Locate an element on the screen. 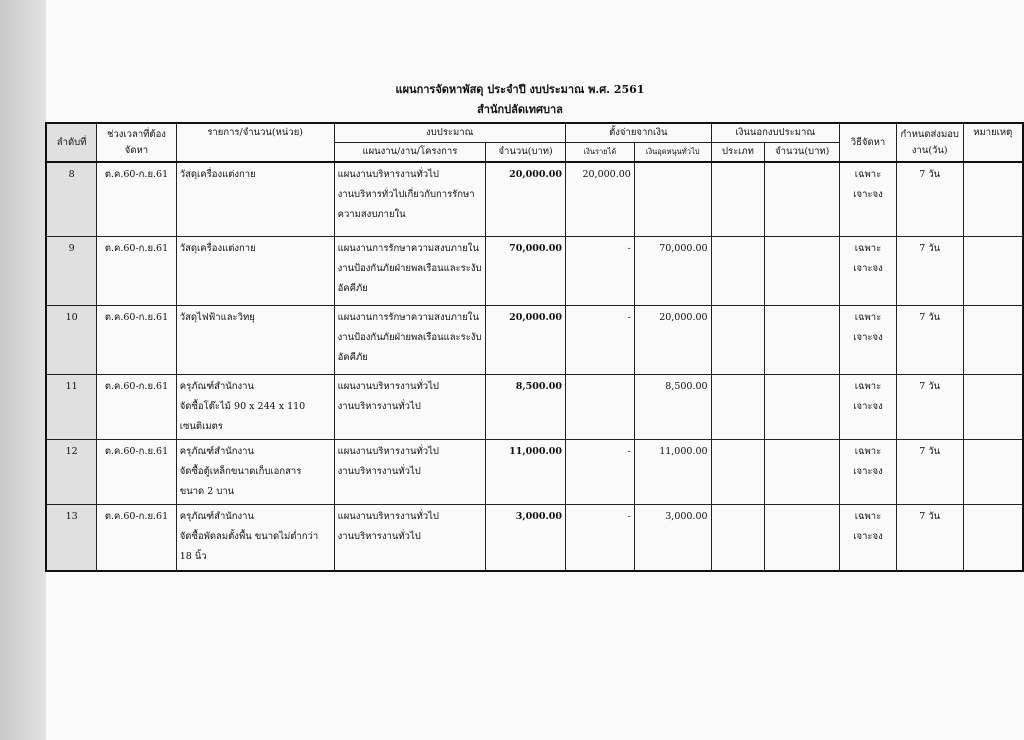 The height and width of the screenshot is (740, 1024). header-off-amount: จำนวน(บาท) is located at coordinates (802, 152).